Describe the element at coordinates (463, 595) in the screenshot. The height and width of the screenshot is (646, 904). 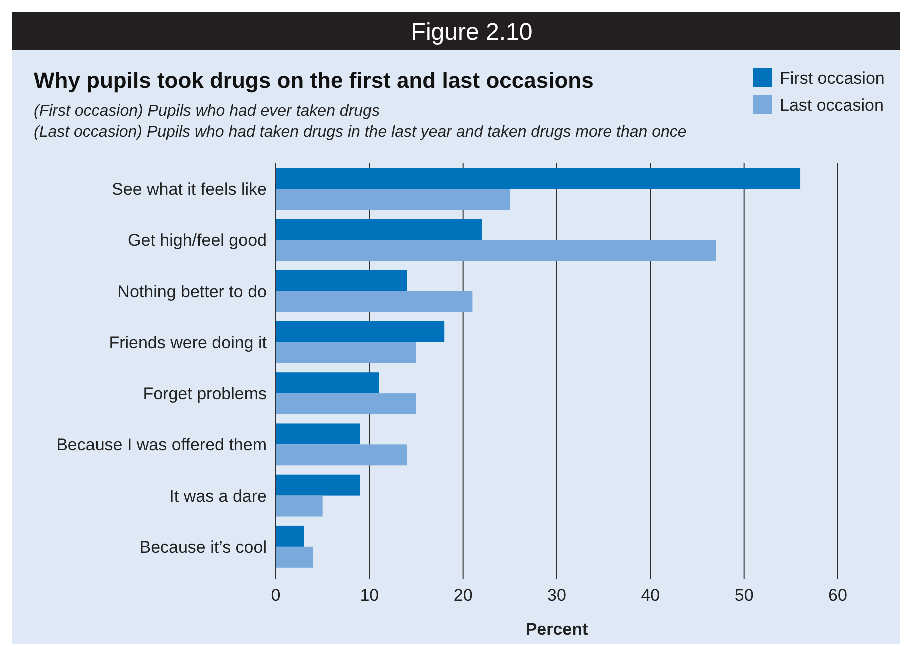
I see `x-tick-label: 20` at that location.